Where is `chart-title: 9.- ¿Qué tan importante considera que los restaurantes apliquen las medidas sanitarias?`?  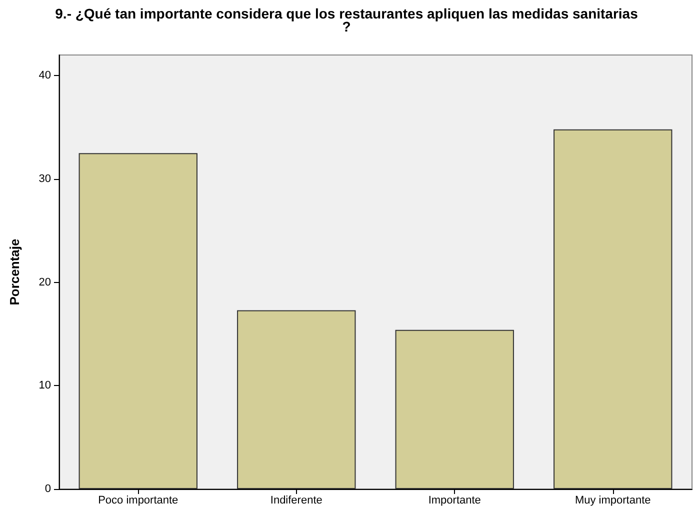 chart-title: 9.- ¿Qué tan importante considera que los restaurantes apliquen las medidas sanitarias? is located at coordinates (346, 20).